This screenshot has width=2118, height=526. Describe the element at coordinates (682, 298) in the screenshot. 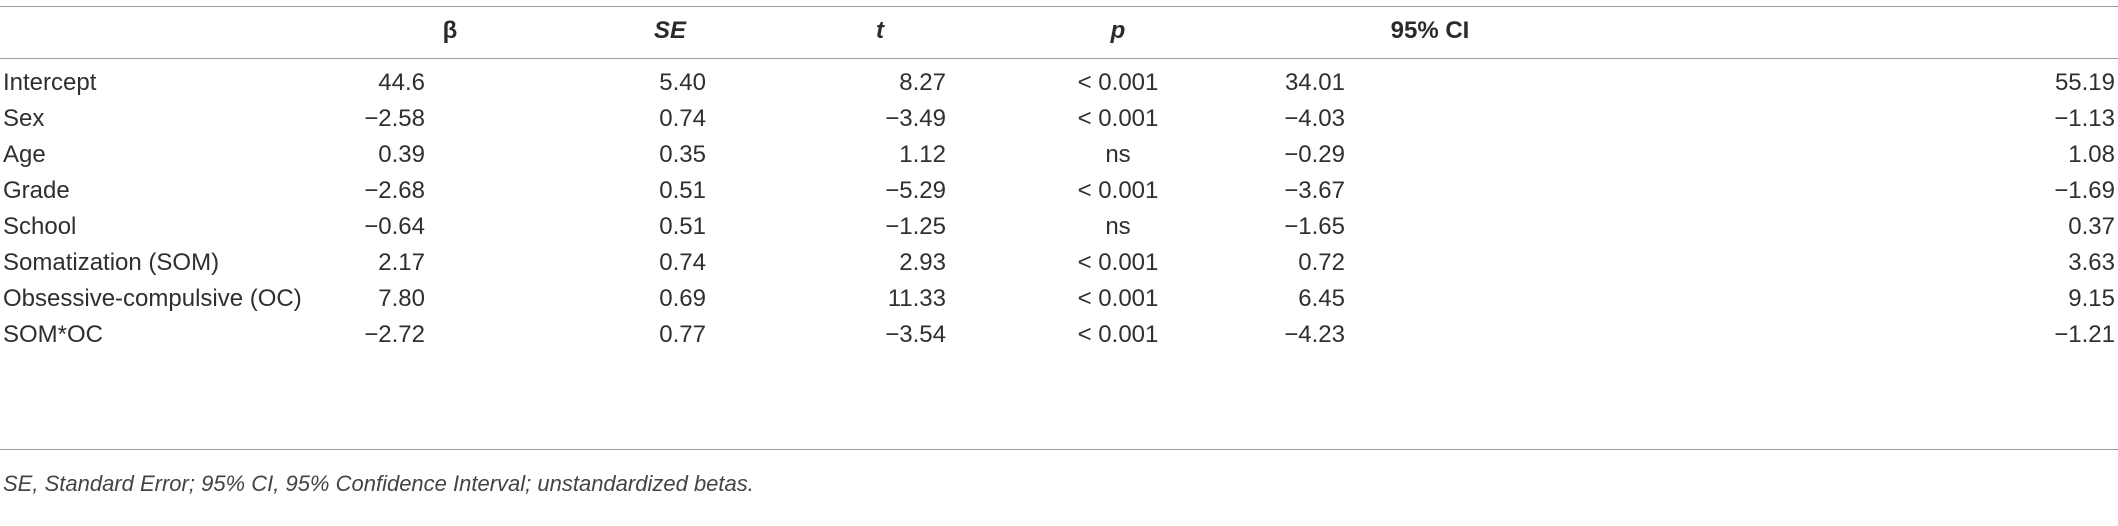

I see `cell-se: 0.69` at that location.